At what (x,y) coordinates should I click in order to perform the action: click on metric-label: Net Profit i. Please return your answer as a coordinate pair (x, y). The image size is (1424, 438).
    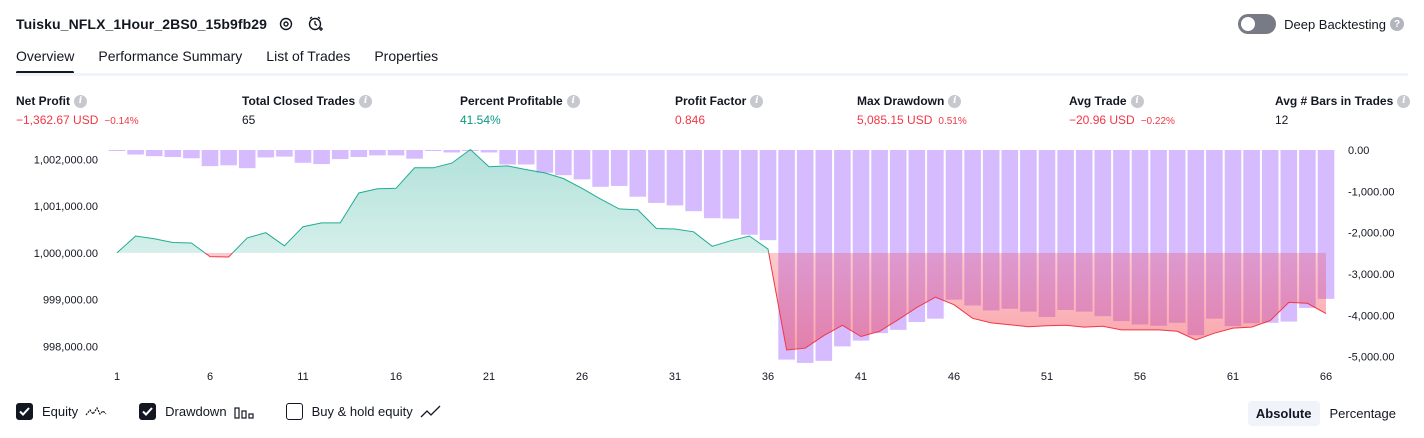
    Looking at the image, I should click on (77, 101).